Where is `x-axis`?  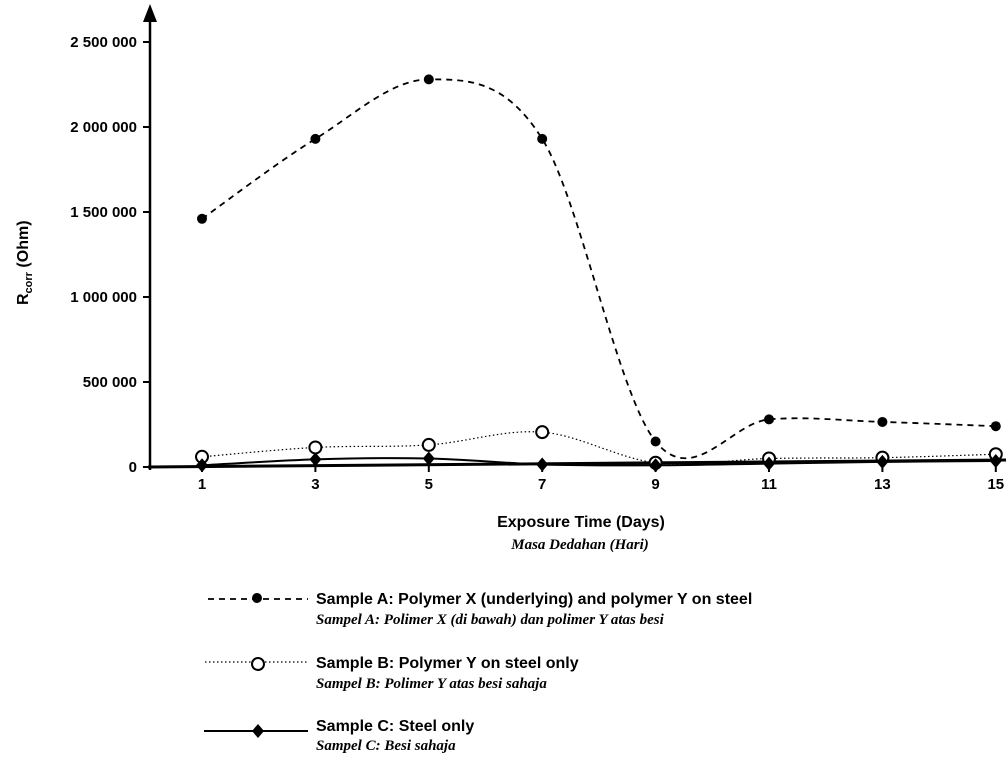 x-axis is located at coordinates (576, 463).